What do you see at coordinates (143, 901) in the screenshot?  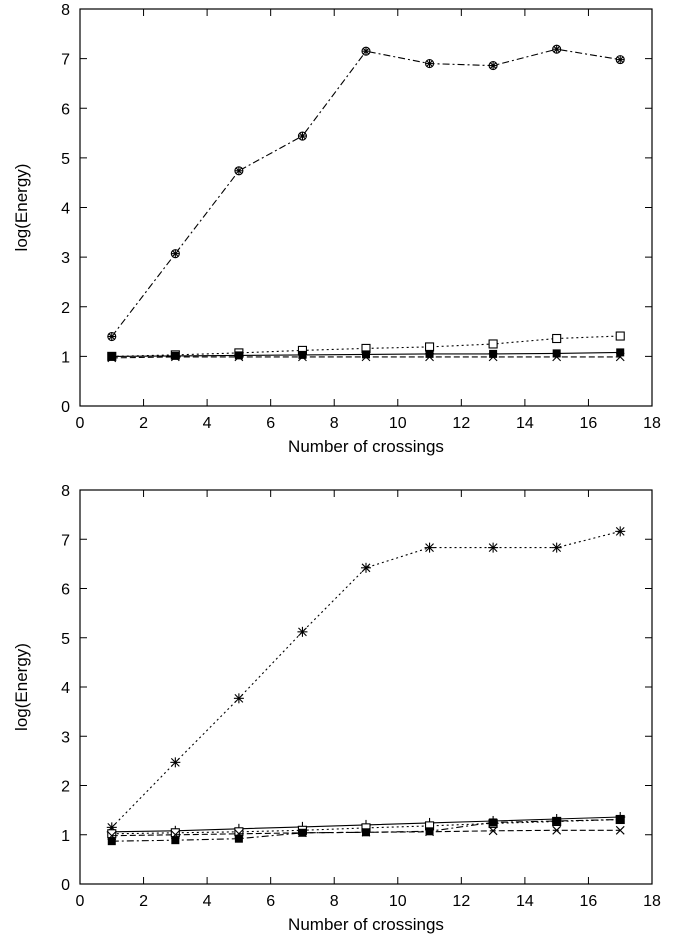 I see `x-tick-label: 2` at bounding box center [143, 901].